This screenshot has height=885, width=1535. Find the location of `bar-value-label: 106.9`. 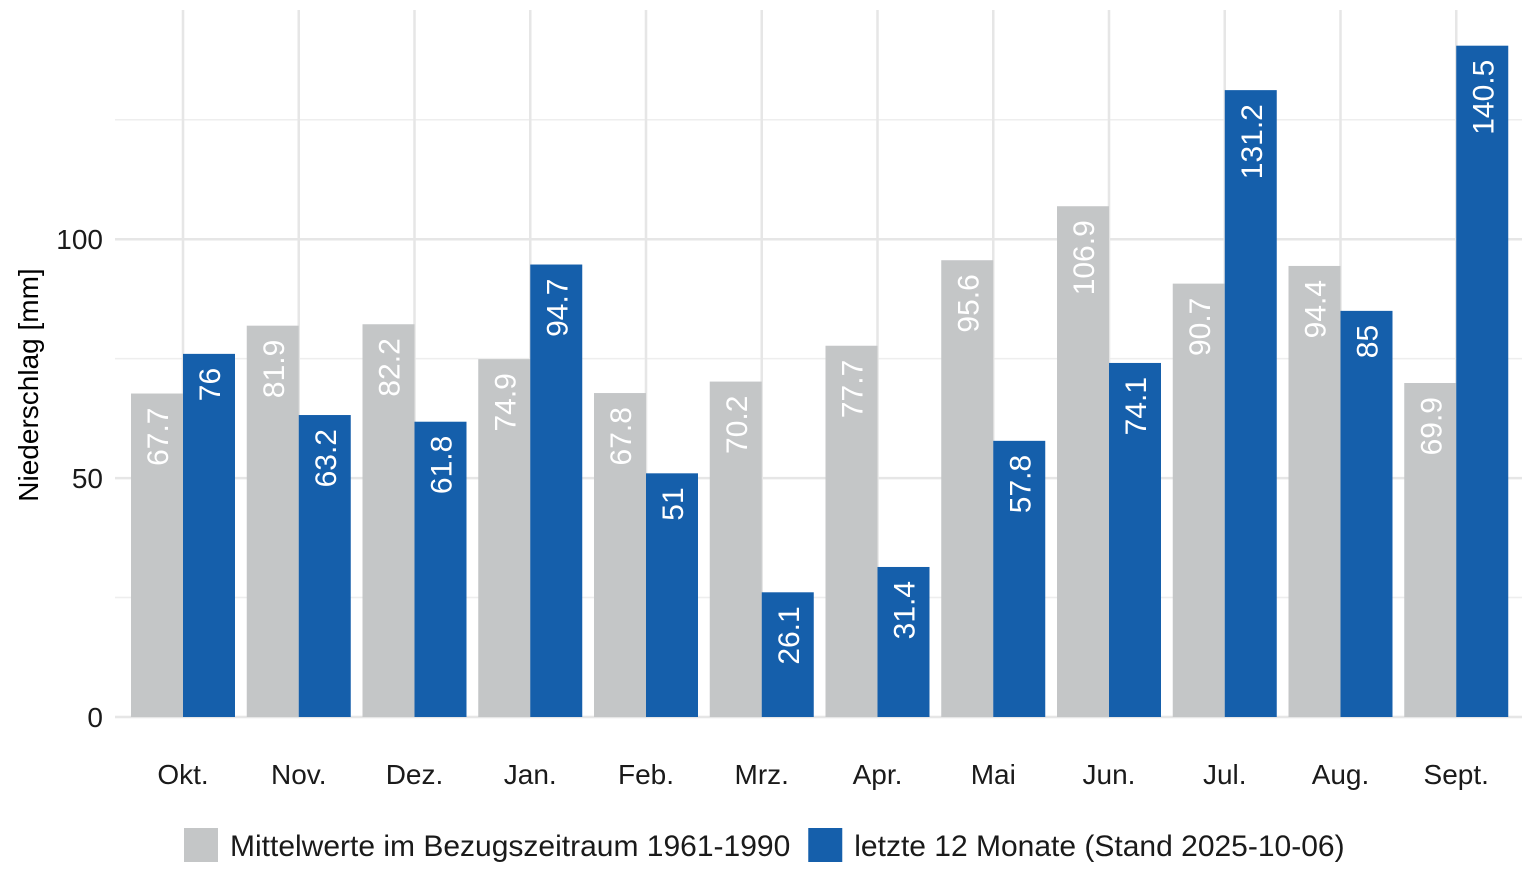

bar-value-label: 106.9 is located at coordinates (1084, 257).